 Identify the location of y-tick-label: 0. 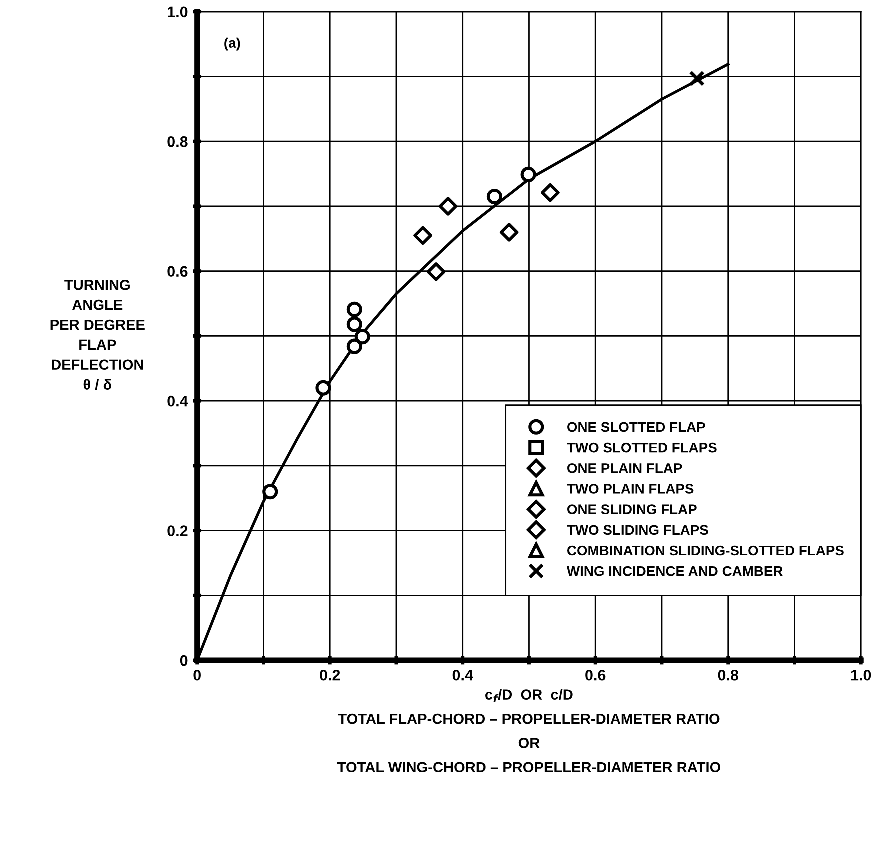
(184, 660).